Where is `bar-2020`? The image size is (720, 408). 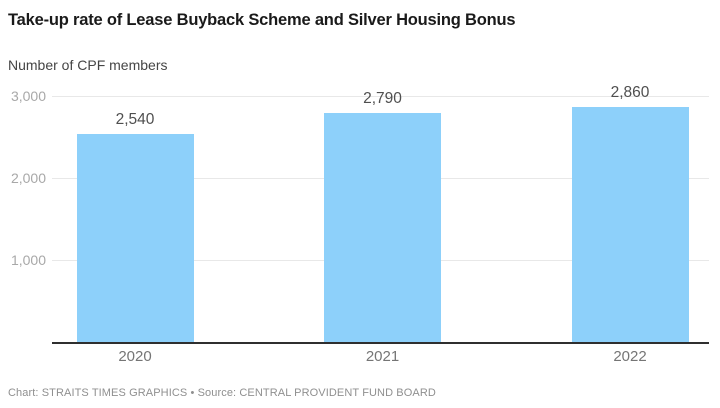 bar-2020 is located at coordinates (135, 237).